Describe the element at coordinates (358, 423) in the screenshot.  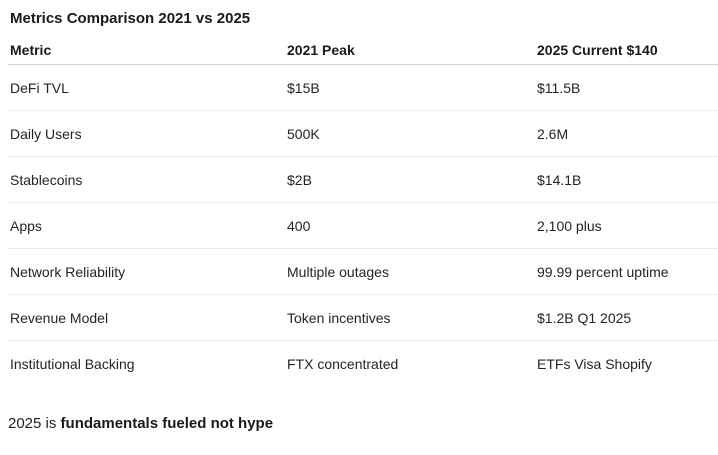
I see `closing-statement: 2025 is fundamentals fueled not hype` at that location.